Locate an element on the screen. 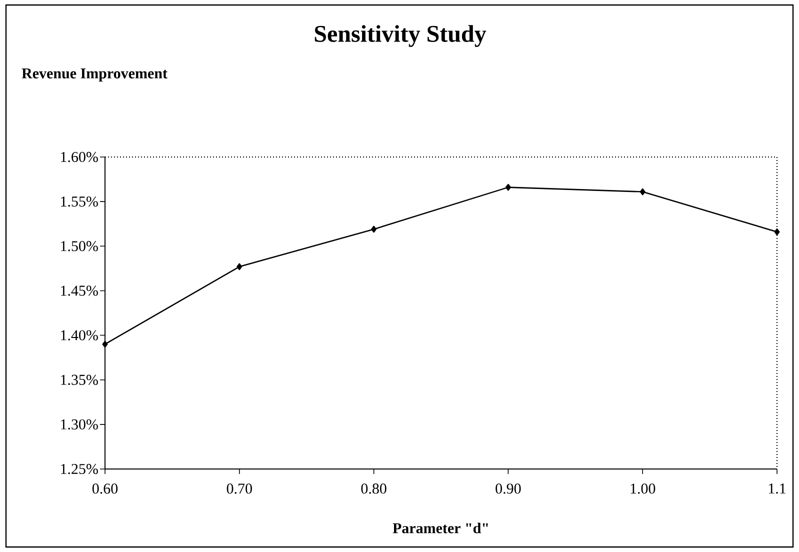 This screenshot has width=799, height=552. chart-title: Sensitivity Study is located at coordinates (400, 36).